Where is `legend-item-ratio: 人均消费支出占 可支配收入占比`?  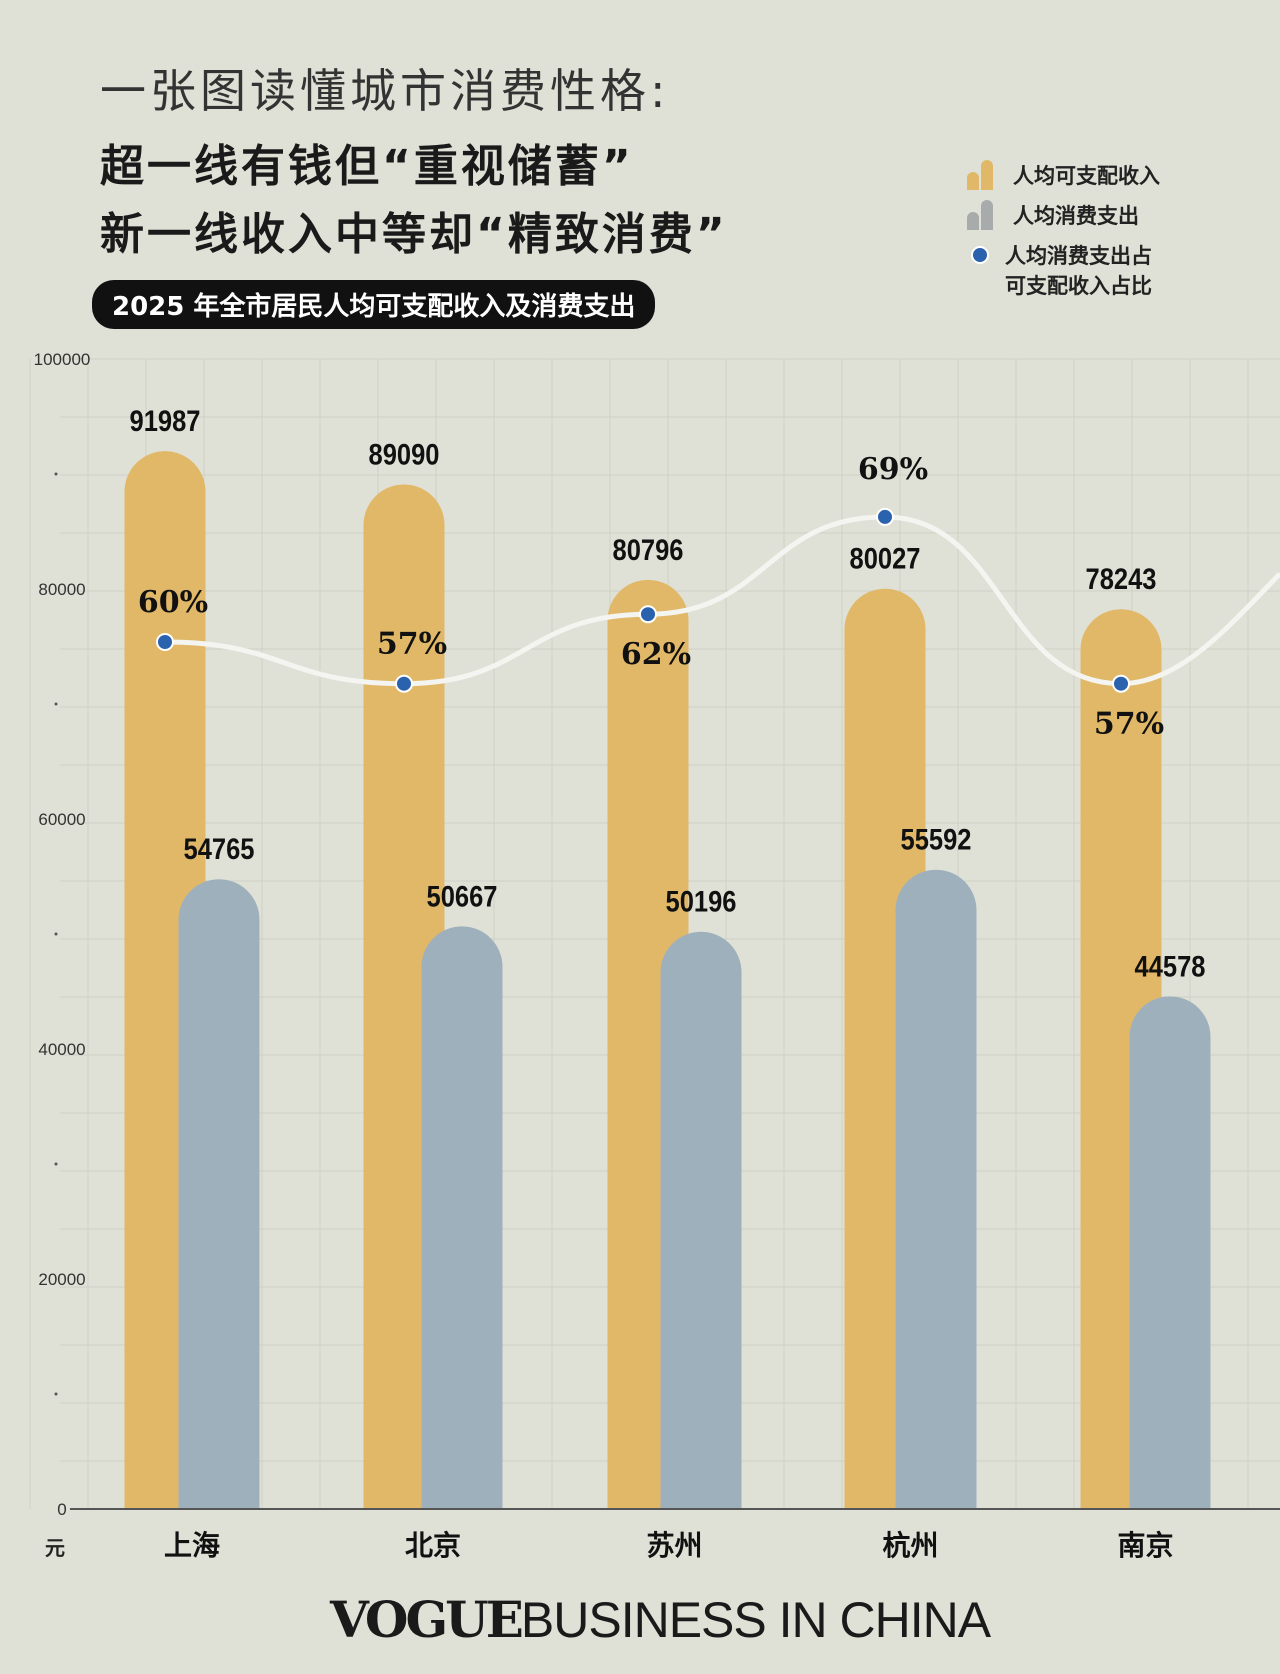
legend-item-ratio: 人均消费支出占 可支配收入占比 is located at coordinates (1062, 270).